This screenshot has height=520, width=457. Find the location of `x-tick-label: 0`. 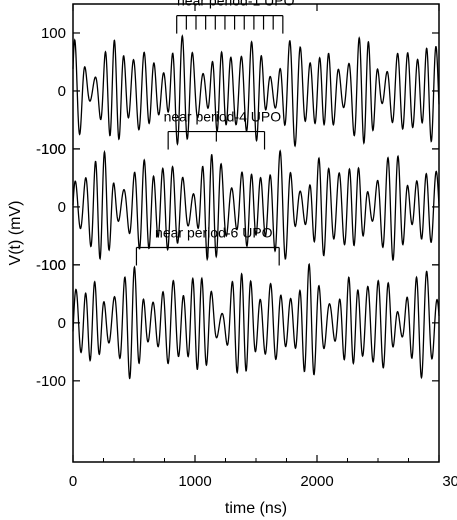

x-tick-label: 0 is located at coordinates (73, 481).